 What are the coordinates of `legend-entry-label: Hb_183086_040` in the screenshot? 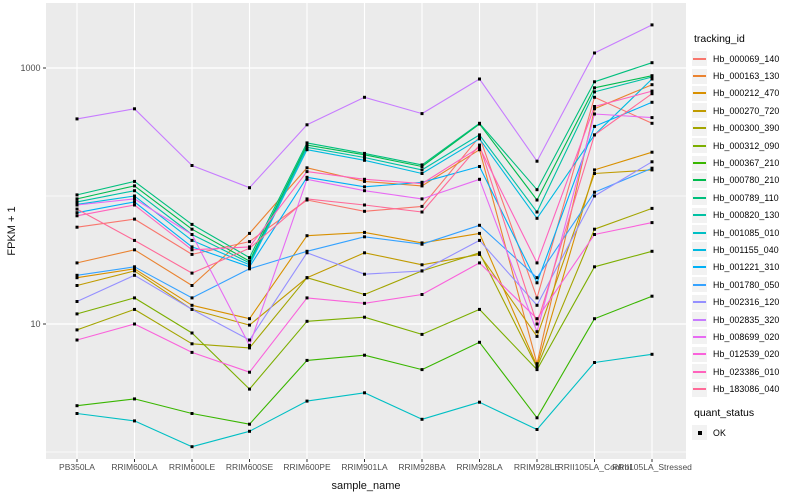 It's located at (746, 389).